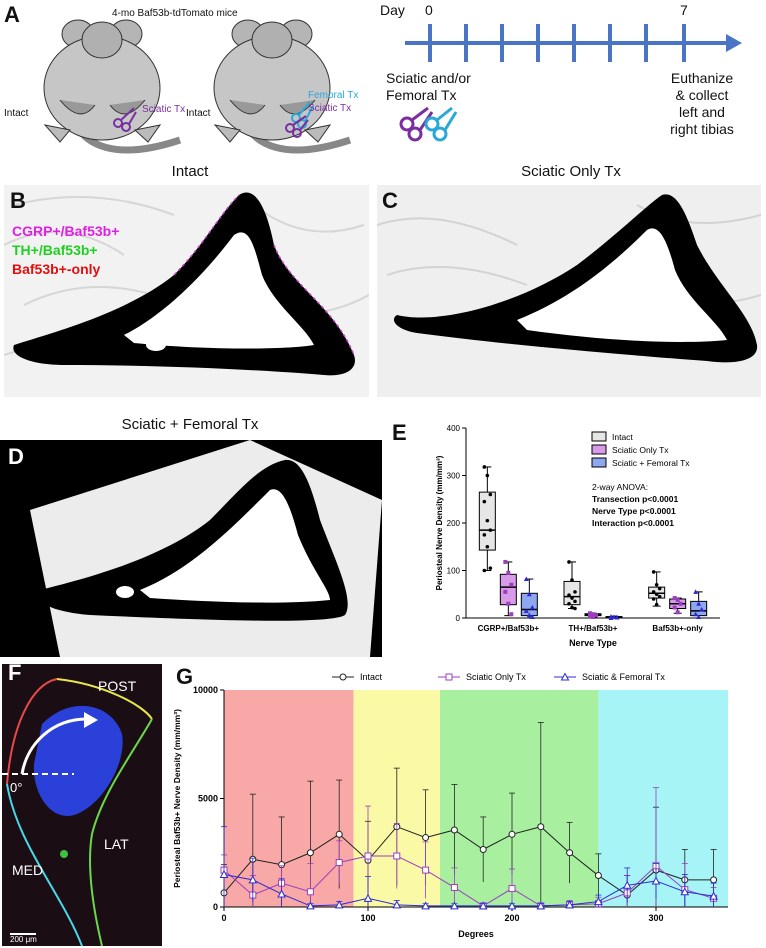  Describe the element at coordinates (663, 798) in the screenshot. I see `angle-region` at that location.